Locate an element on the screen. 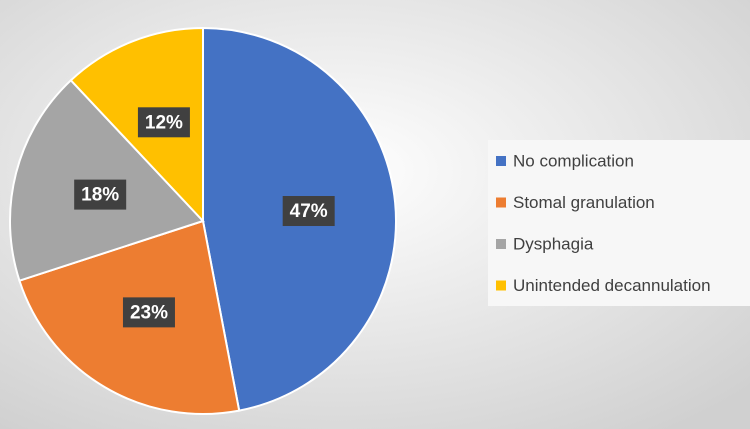 This screenshot has width=750, height=429. legend-label: Unintended decannulation is located at coordinates (612, 285).